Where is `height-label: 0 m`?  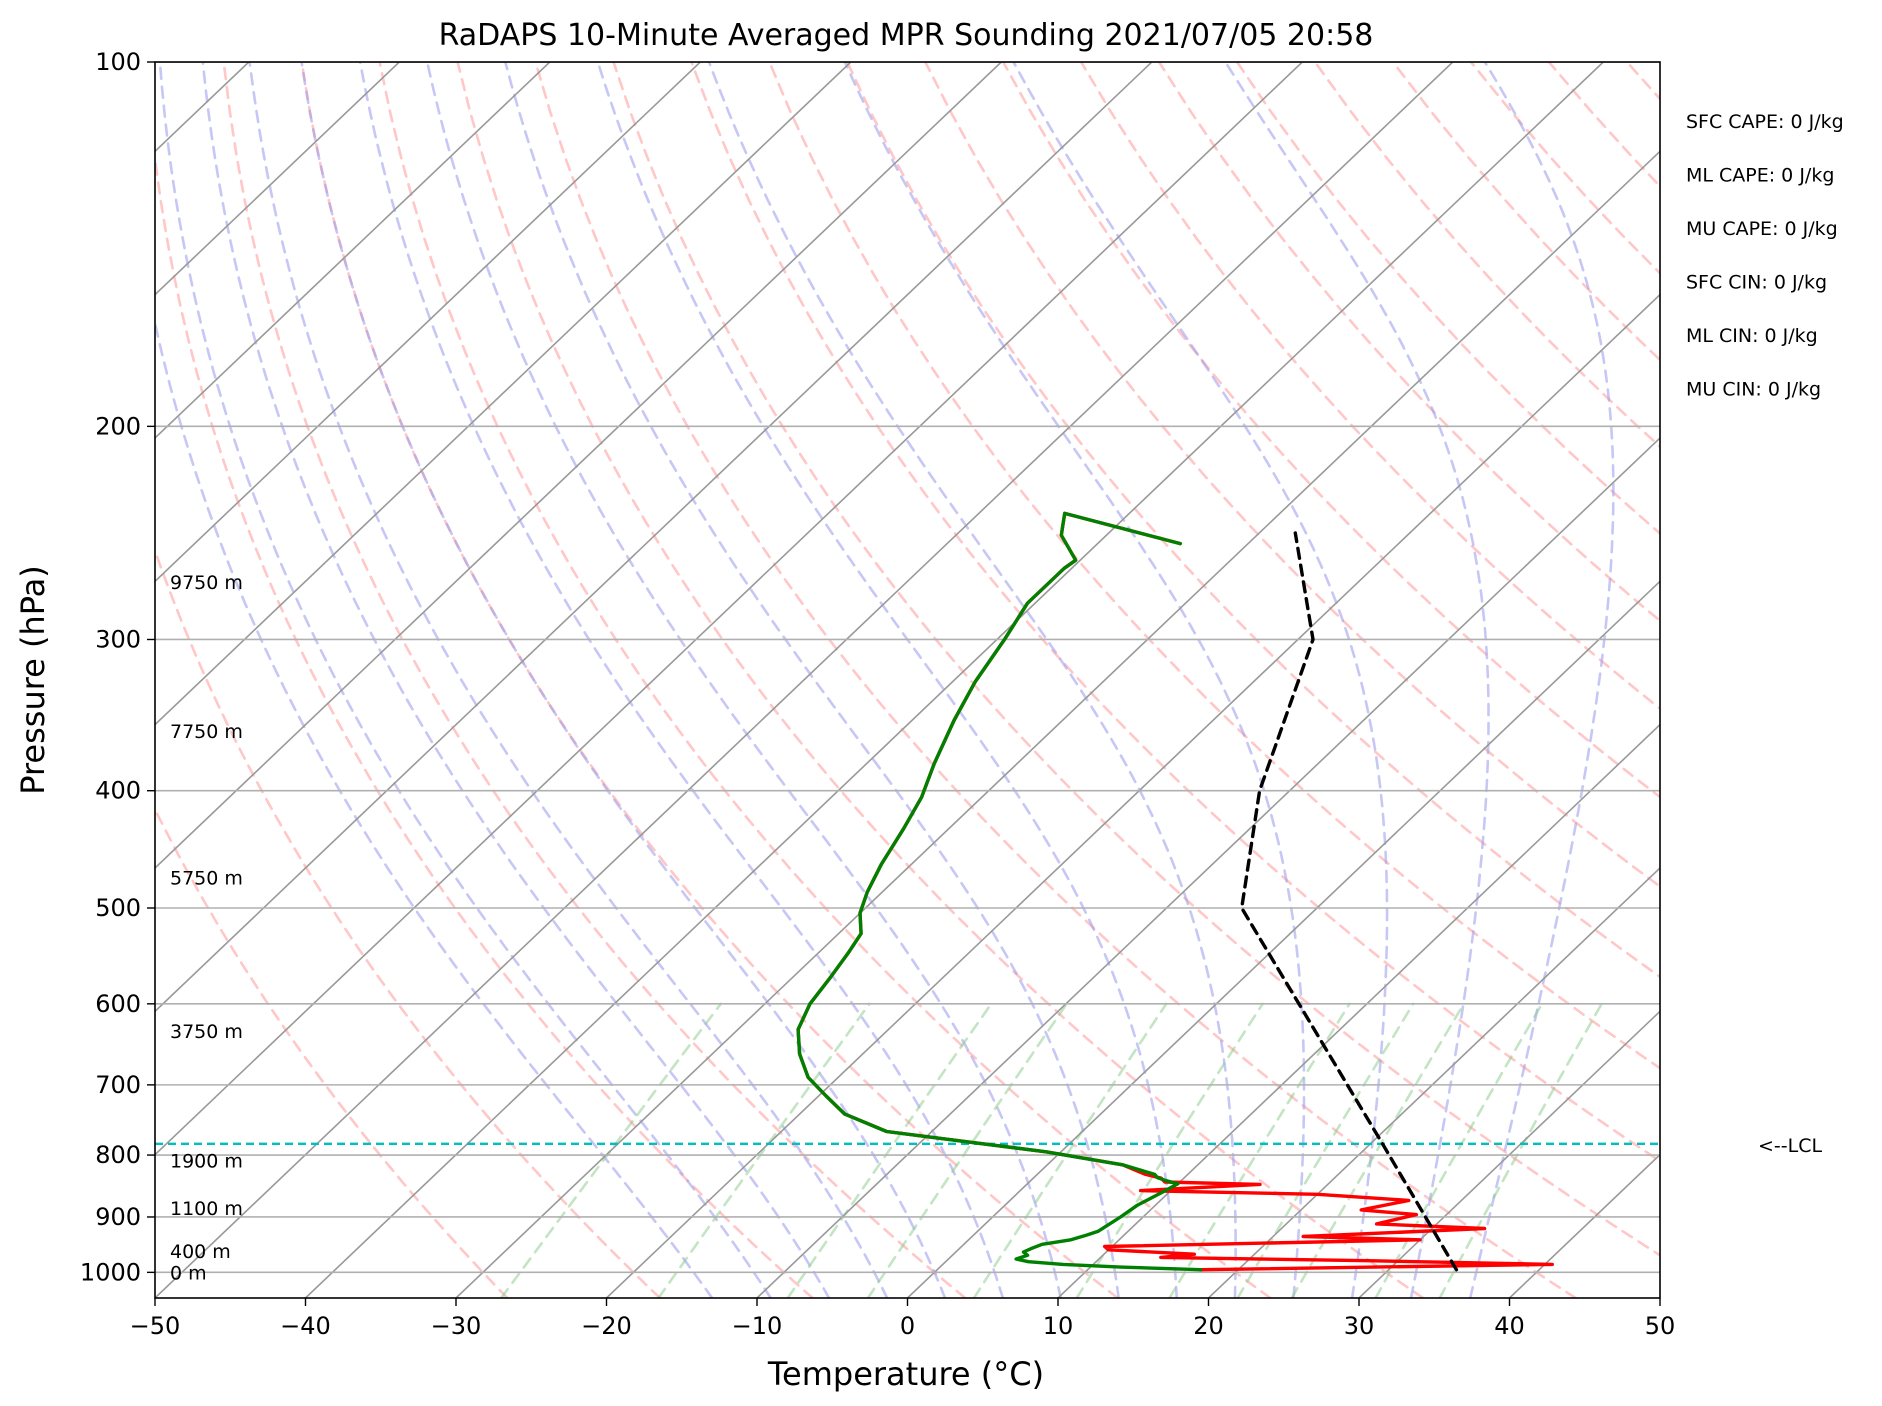 height-label: 0 m is located at coordinates (188, 1273).